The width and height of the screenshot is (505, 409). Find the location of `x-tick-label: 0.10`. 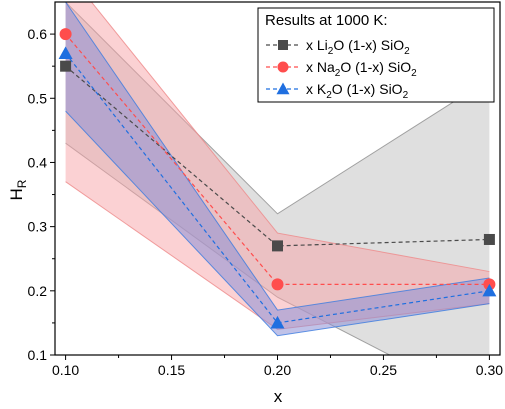

x-tick-label: 0.10 is located at coordinates (65, 370).